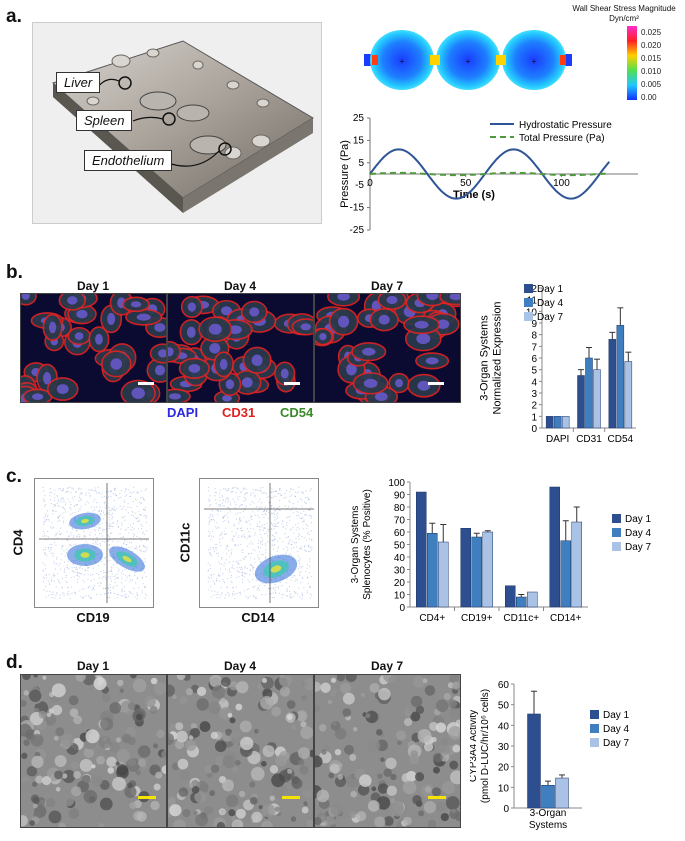 This screenshot has height=841, width=685. Describe the element at coordinates (400, 583) in the screenshot. I see `y-tick-label: 20` at that location.